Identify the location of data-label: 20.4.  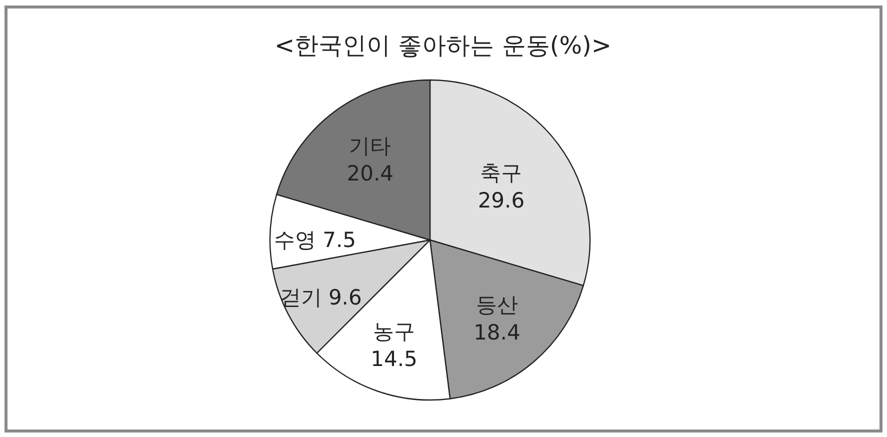
(370, 173).